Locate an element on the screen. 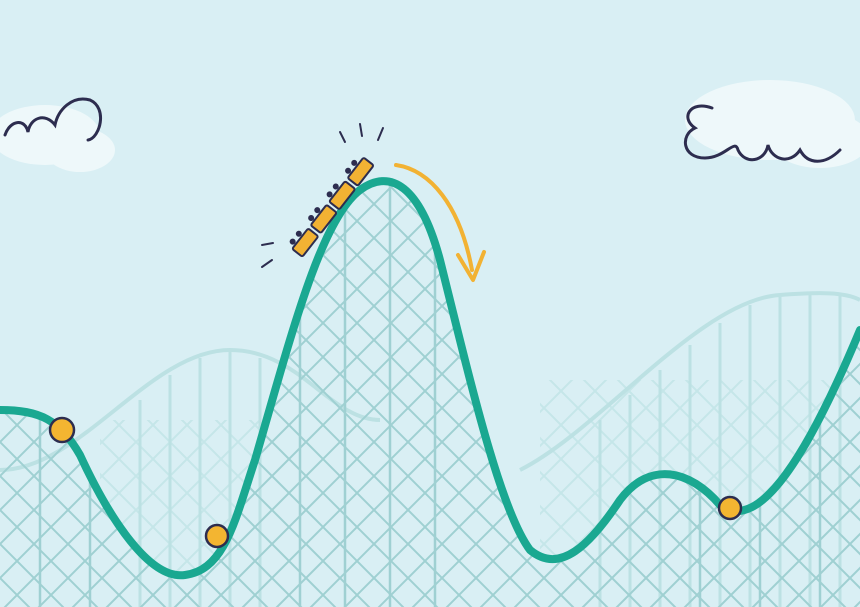 The image size is (860, 607). curved-arrow-icon is located at coordinates (440, 222).